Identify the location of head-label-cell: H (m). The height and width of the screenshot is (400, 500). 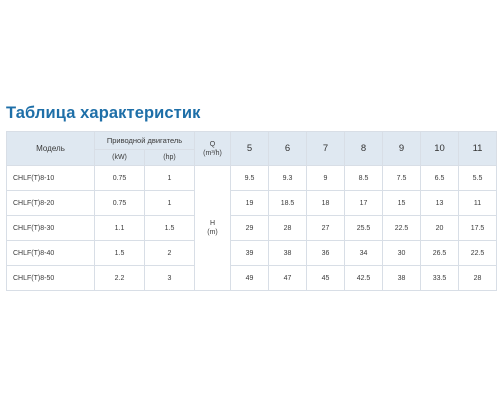
(212, 228).